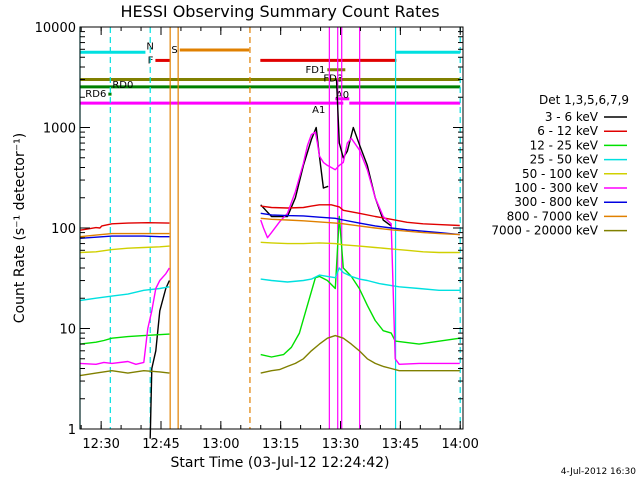 This screenshot has height=480, width=640. What do you see at coordinates (270, 78) in the screenshot?
I see `flags-layer: NSFFD1FD3RD0RD6A0A1` at bounding box center [270, 78].